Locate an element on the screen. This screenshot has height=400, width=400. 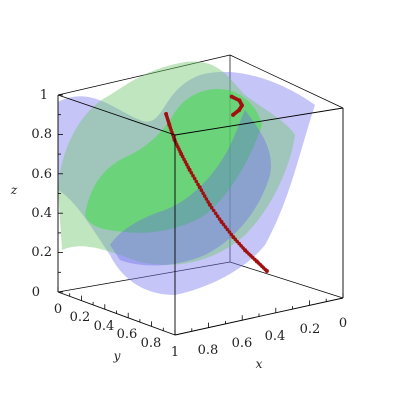
x-axis: 0 0.2 0.4 0.6 0.8 1 x is located at coordinates (272, 343).